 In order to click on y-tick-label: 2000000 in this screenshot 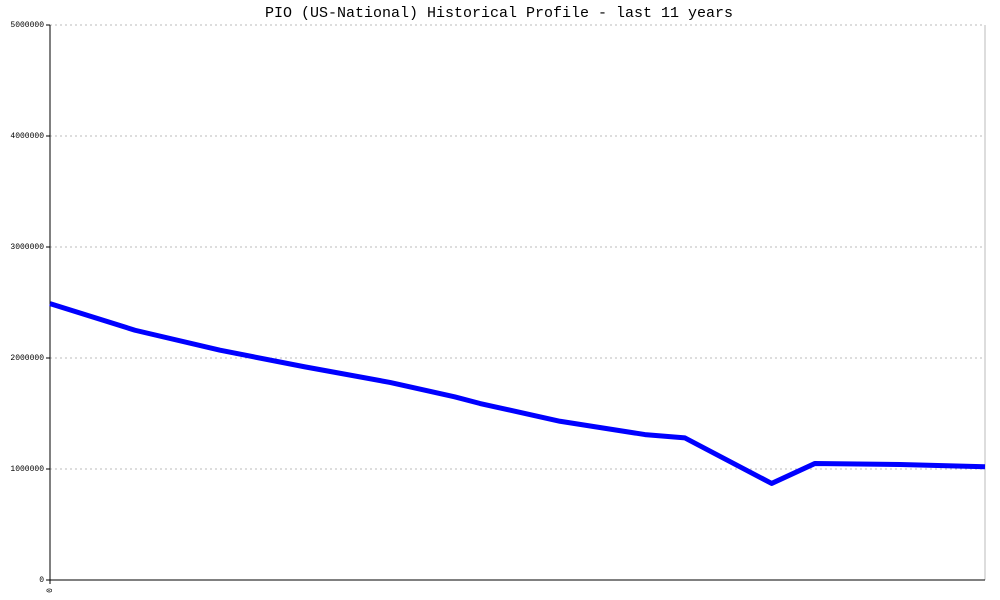, I will do `click(27, 358)`.